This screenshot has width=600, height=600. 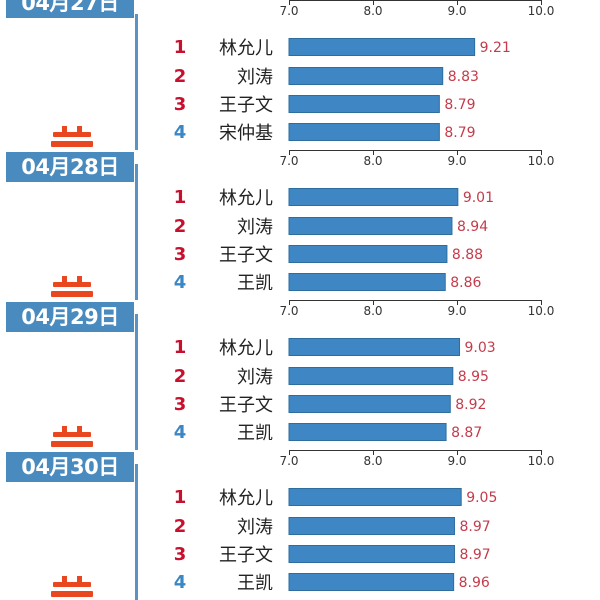 I want to click on value-label: 8.83, so click(x=463, y=77).